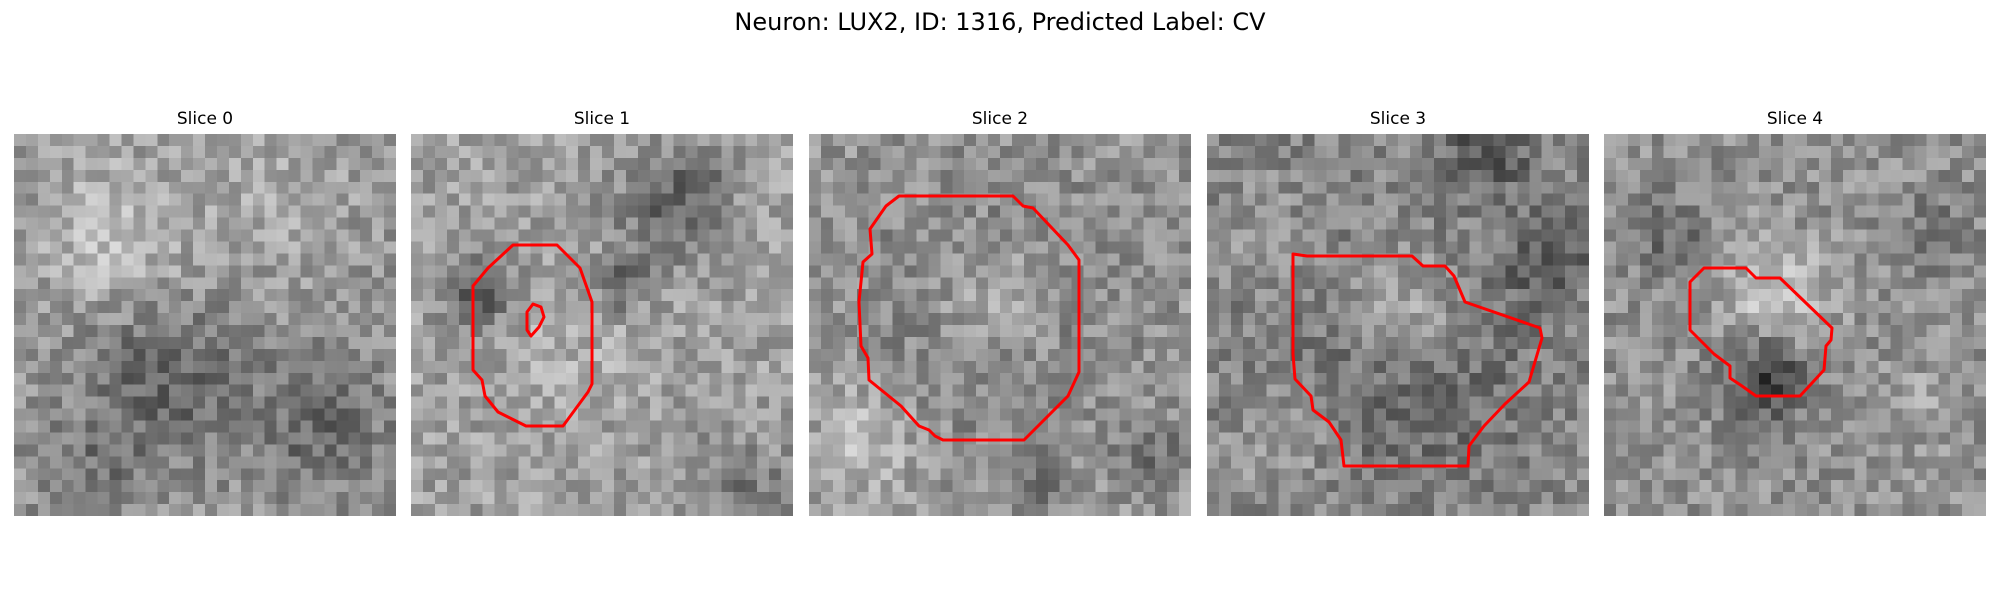 The image size is (2000, 600). What do you see at coordinates (602, 119) in the screenshot?
I see `slice-title-1: Slice 1` at bounding box center [602, 119].